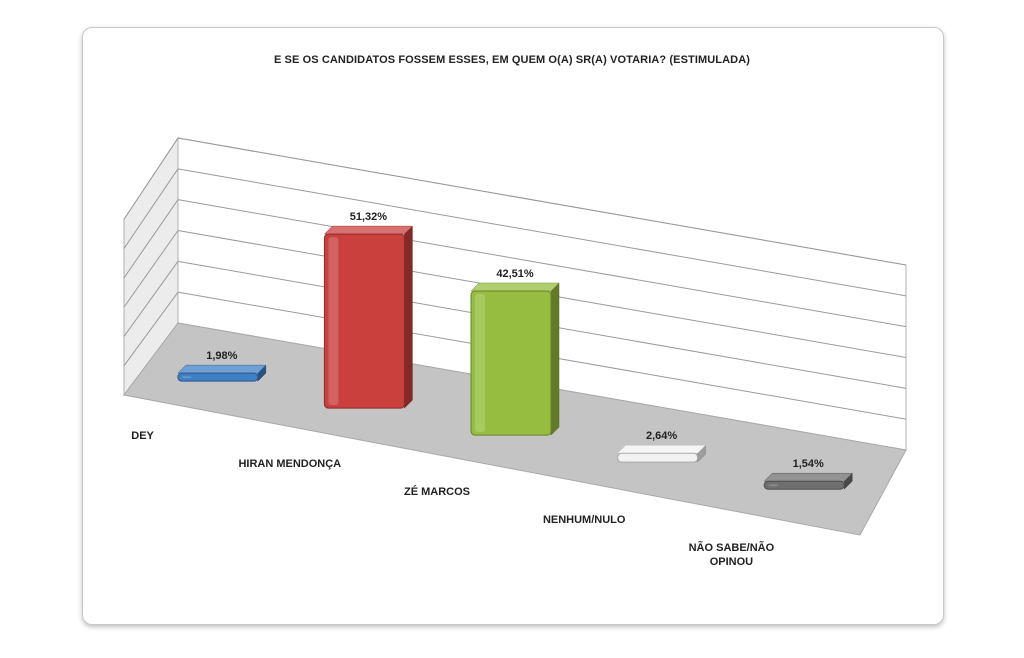 This screenshot has width=1024, height=658. I want to click on data-label: 1,98%, so click(221, 356).